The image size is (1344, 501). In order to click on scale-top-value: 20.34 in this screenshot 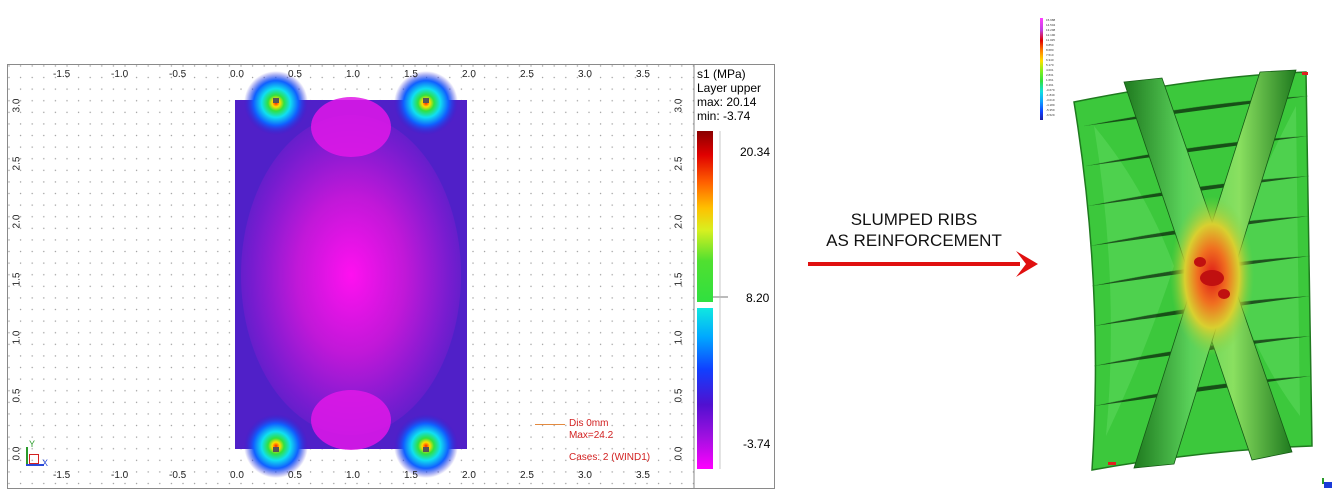, I will do `click(755, 152)`.